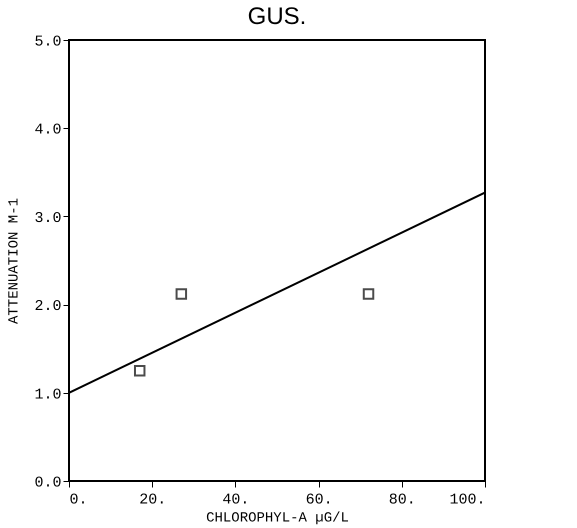 The width and height of the screenshot is (577, 528). I want to click on y-tick-label: 2.0, so click(48, 307).